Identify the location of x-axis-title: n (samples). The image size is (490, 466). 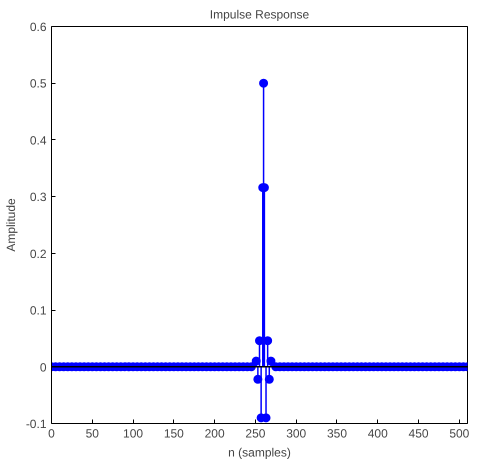
(259, 453).